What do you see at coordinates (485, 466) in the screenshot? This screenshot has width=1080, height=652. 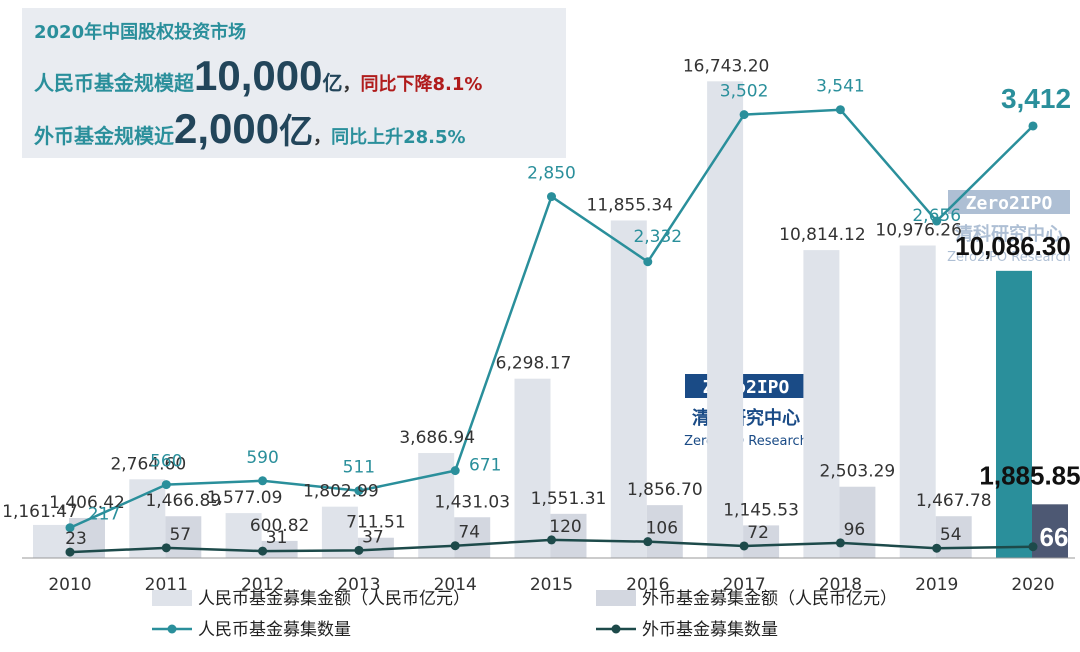 I see `rmb-count-label-2014: 671` at bounding box center [485, 466].